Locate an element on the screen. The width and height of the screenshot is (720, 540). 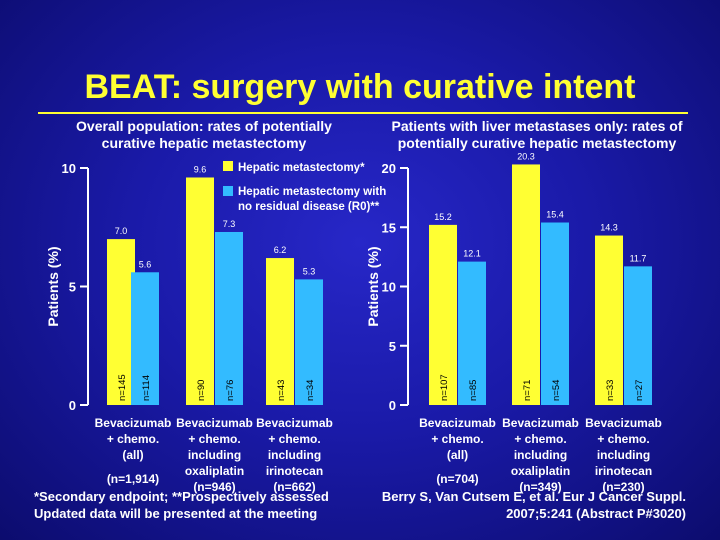
right-category-label: (n=230) is located at coordinates (623, 487).